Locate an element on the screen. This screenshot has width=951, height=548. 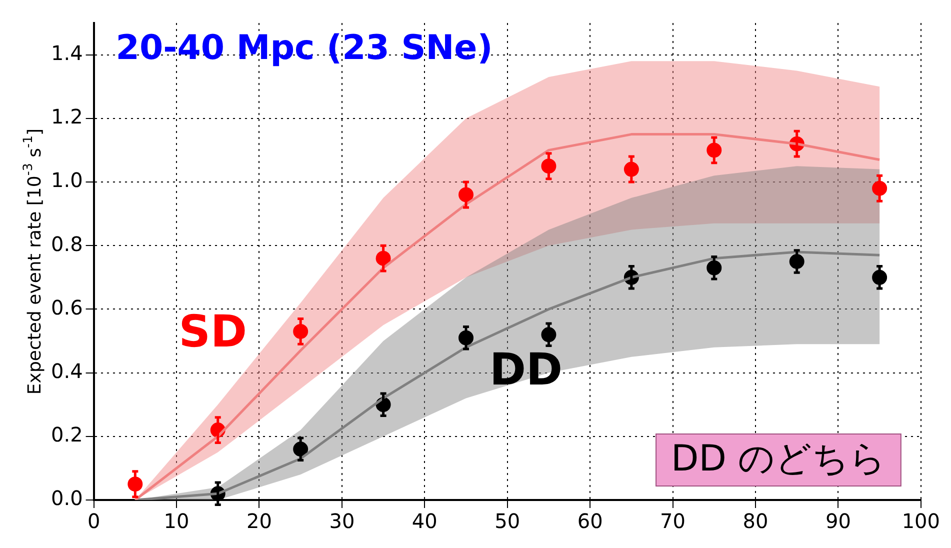
y-tick-label: 1.2 is located at coordinates (66, 116).